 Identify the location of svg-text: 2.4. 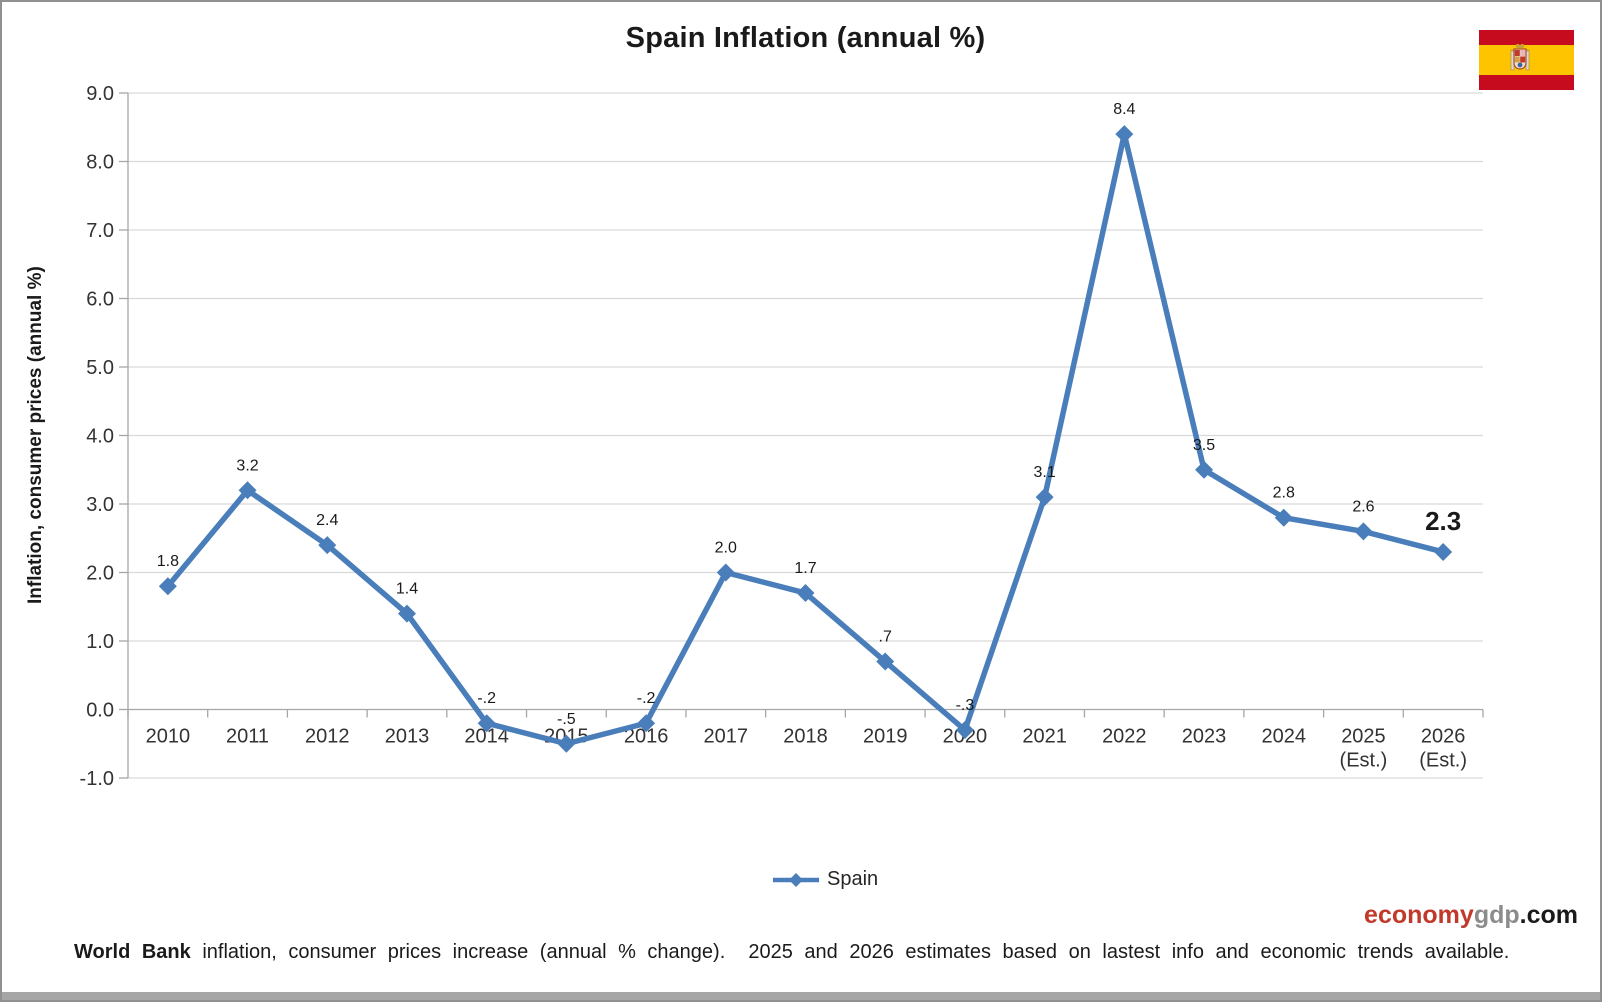
(327, 520).